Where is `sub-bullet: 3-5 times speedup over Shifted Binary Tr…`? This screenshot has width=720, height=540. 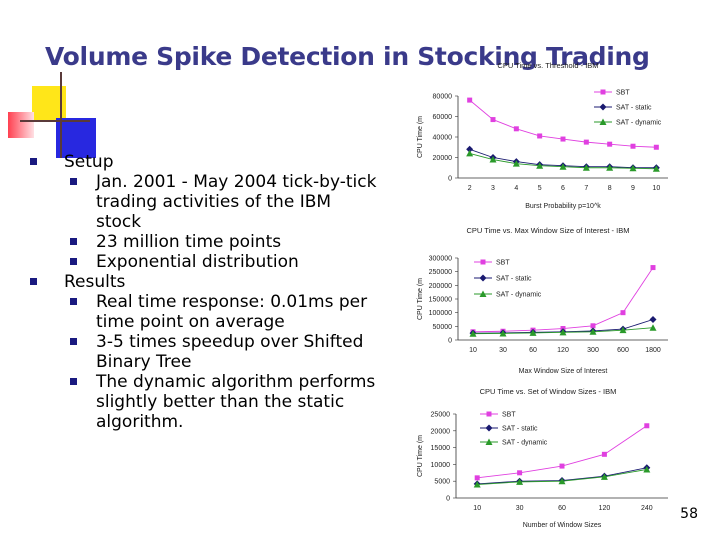
sub-bullet: 3-5 times speedup over Shifted Binary Tr… is located at coordinates (225, 352).